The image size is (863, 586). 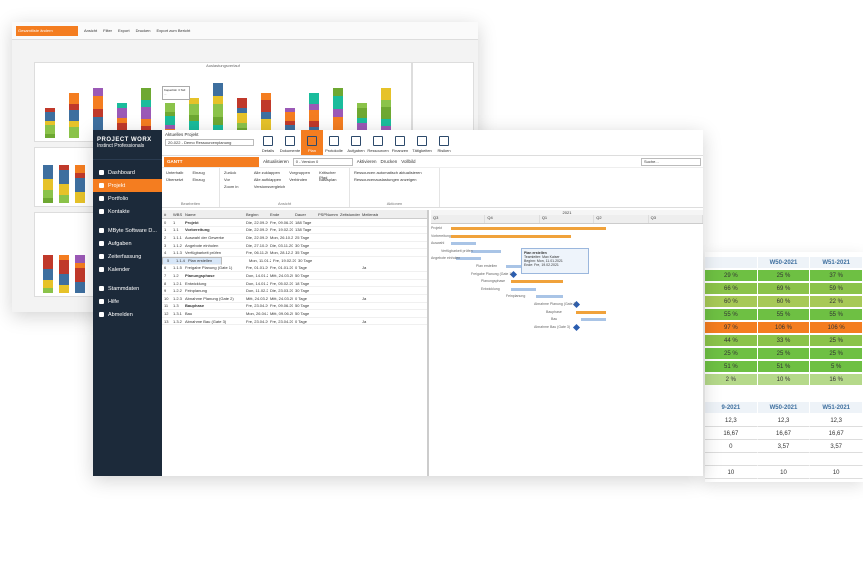 I want to click on sidebar-item-0: Dashboard, so click(x=127, y=172).